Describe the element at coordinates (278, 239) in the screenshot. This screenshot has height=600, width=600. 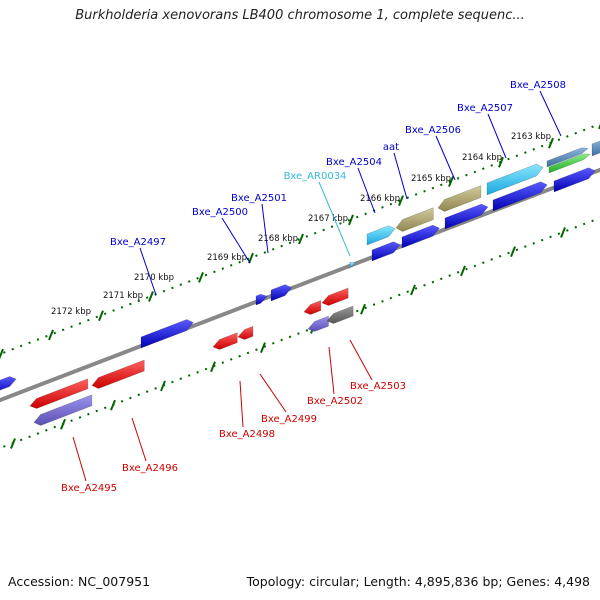
I see `tick-label: 2168 kbp` at that location.